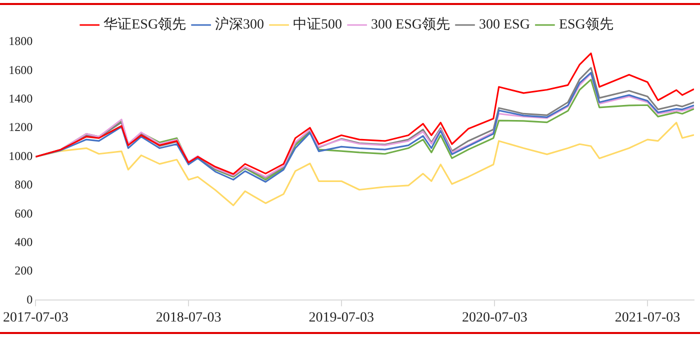 The image size is (700, 337). I want to click on y-tick-label: 800, so click(23, 185).